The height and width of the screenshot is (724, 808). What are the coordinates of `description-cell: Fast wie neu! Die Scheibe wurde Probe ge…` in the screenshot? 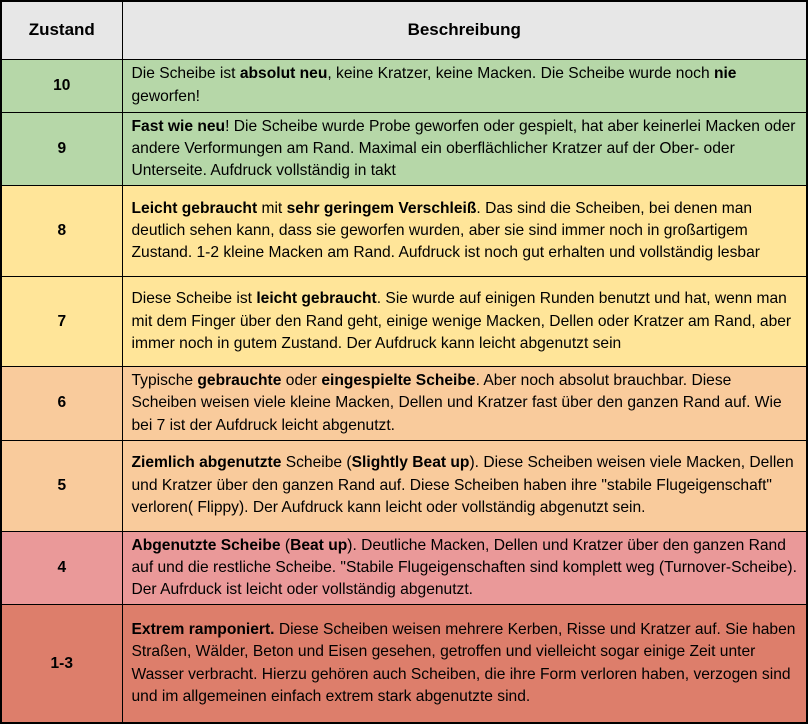 It's located at (464, 149).